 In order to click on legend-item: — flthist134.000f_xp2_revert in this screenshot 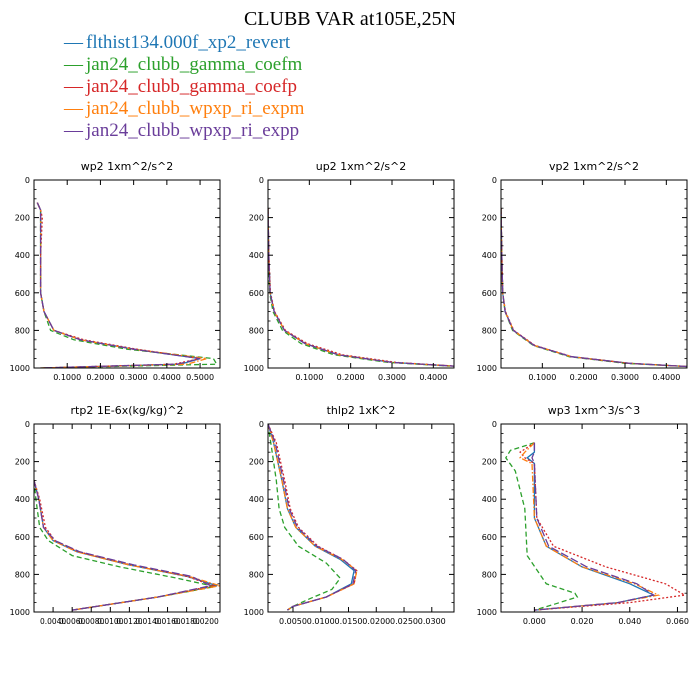, I will do `click(184, 43)`.